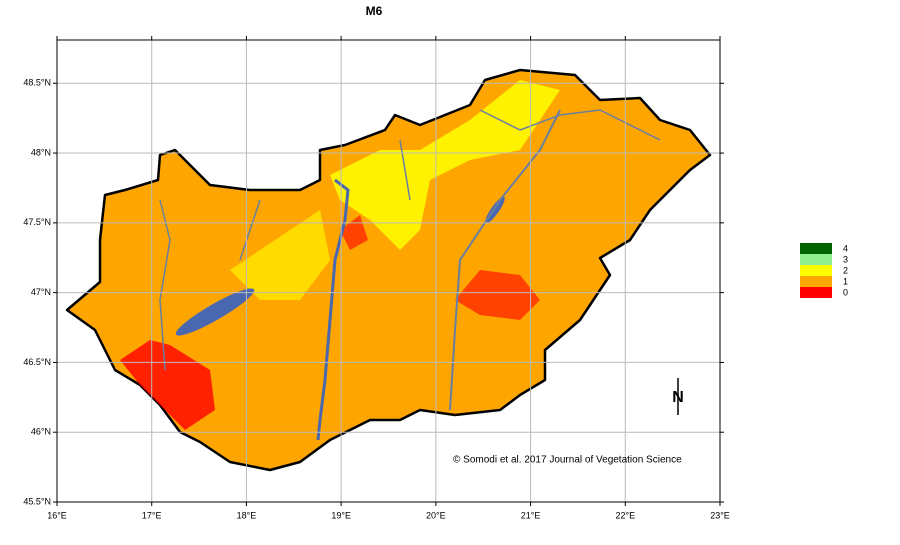  Describe the element at coordinates (845, 281) in the screenshot. I see `legend-label: 1` at that location.